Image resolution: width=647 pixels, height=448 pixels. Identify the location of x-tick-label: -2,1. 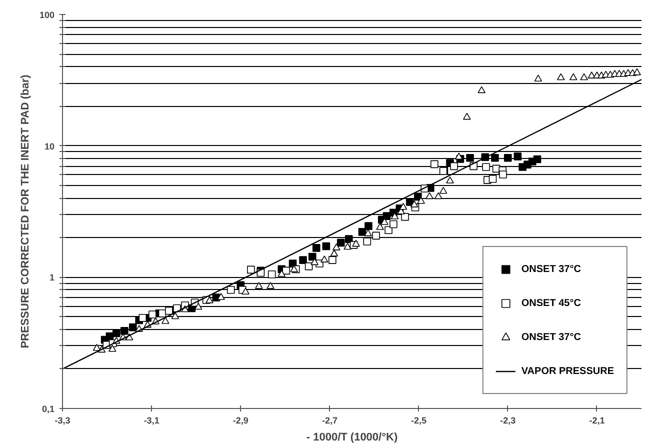
(597, 421).